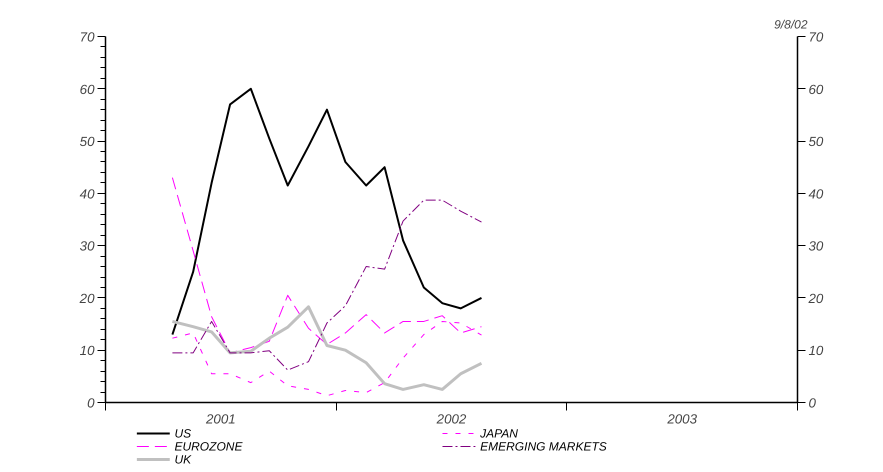  Describe the element at coordinates (816, 194) in the screenshot. I see `y2-tick-label: 40` at that location.